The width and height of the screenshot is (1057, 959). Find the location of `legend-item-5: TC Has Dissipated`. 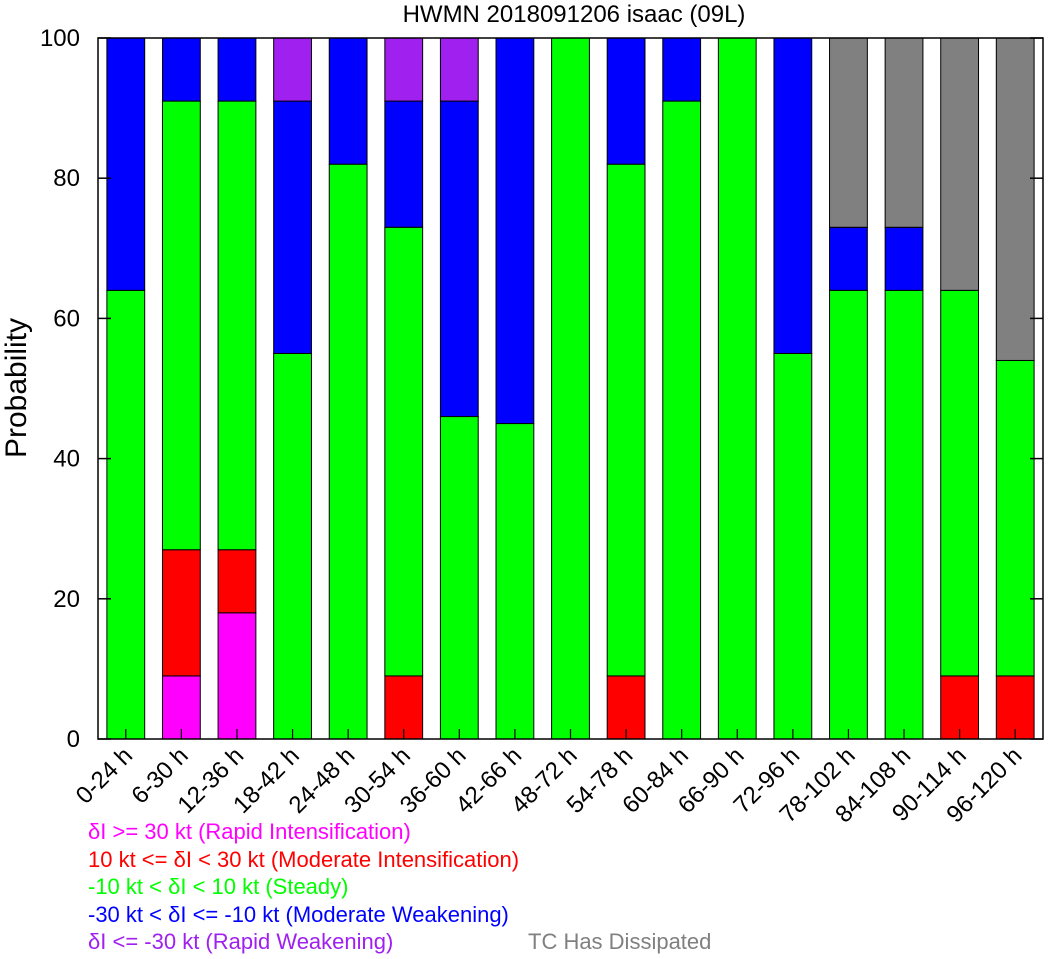

legend-item-5: TC Has Dissipated is located at coordinates (620, 941).